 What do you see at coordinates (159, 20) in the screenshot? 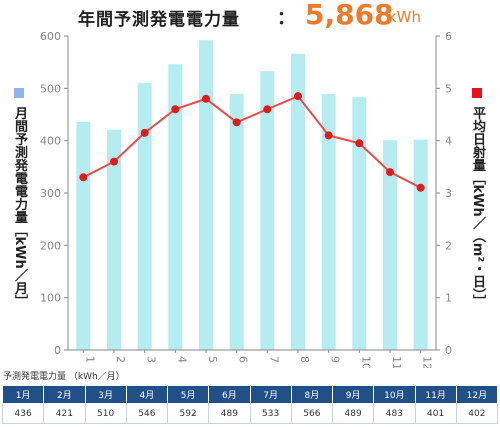
I see `annual-generation-title: 年間予測発電電力量` at bounding box center [159, 20].